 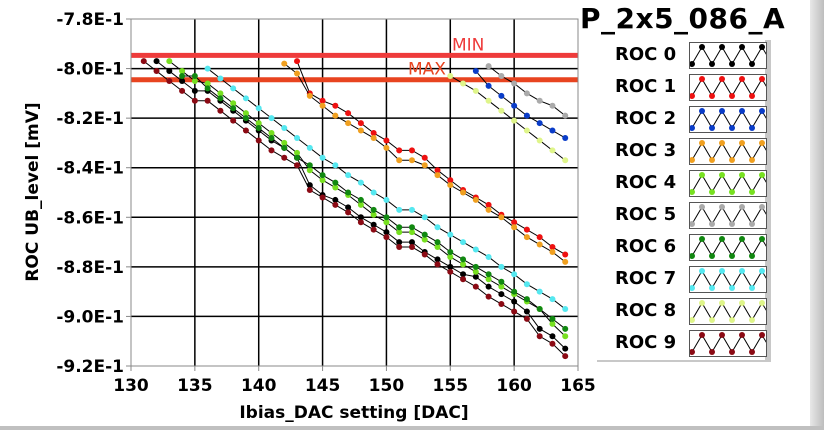 What do you see at coordinates (354, 381) in the screenshot?
I see `x-axis: 130 135 140 145 150 155 160 165` at bounding box center [354, 381].